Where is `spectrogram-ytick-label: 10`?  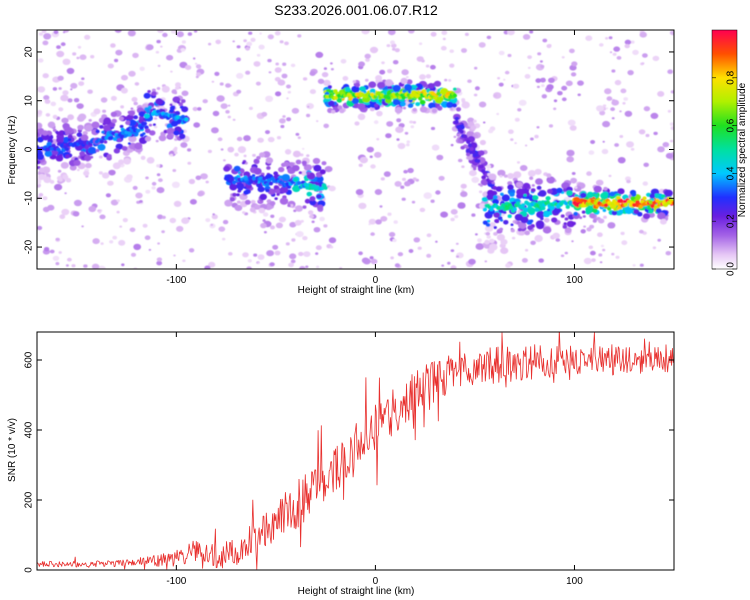
spectrogram-ytick-label: 10 is located at coordinates (29, 101).